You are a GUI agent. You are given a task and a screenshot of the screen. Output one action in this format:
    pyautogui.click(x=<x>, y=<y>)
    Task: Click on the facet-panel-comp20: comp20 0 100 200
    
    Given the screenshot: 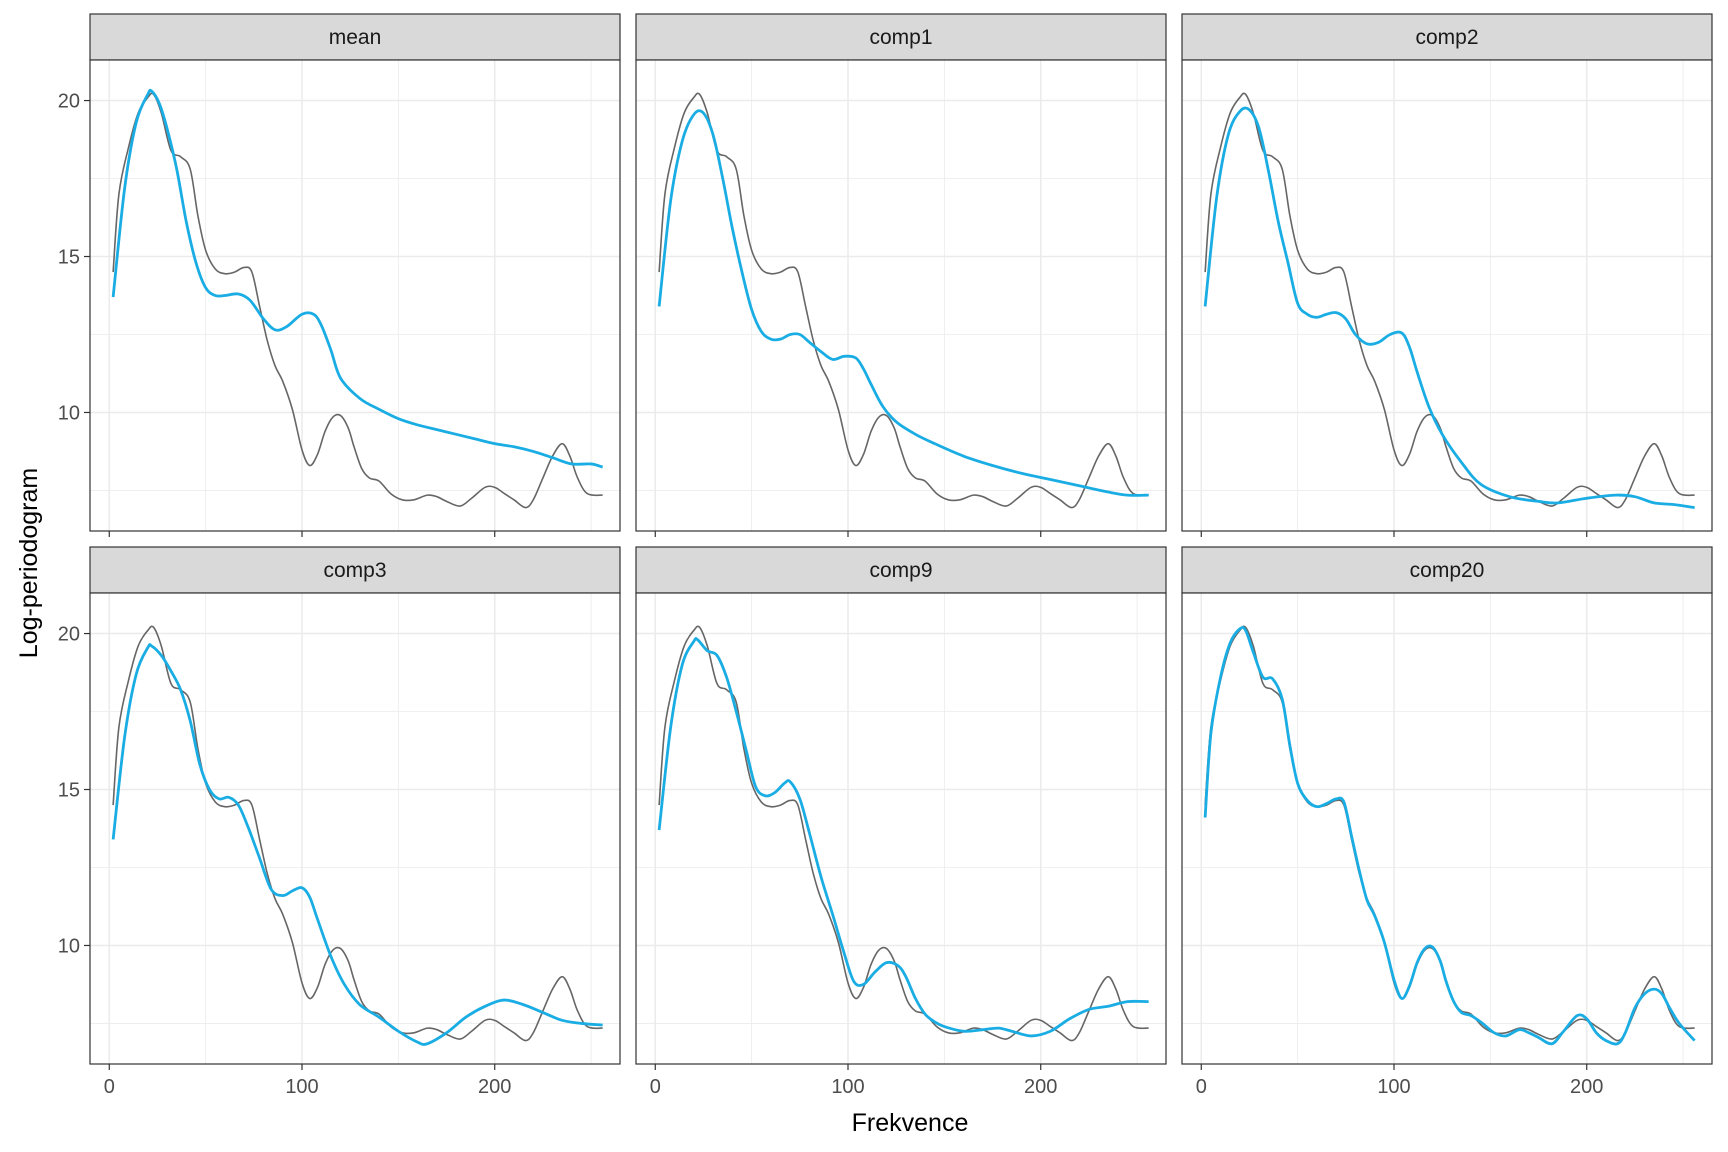 What is the action you would take?
    pyautogui.click(x=1447, y=822)
    